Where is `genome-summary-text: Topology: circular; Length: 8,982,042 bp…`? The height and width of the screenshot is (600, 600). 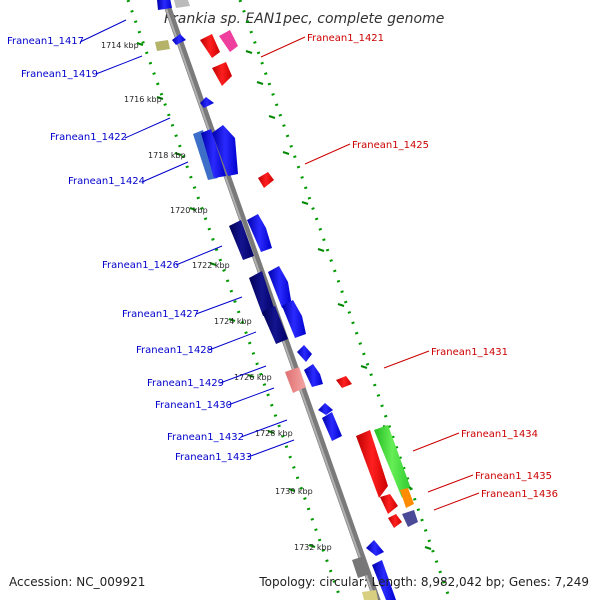
genome-summary-text: Topology: circular; Length: 8,982,042 bp… is located at coordinates (424, 582).